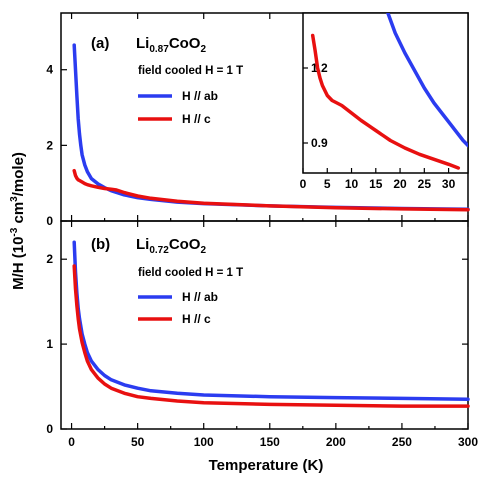  I want to click on panel-b-legend-label-c: H // c, so click(196, 319).